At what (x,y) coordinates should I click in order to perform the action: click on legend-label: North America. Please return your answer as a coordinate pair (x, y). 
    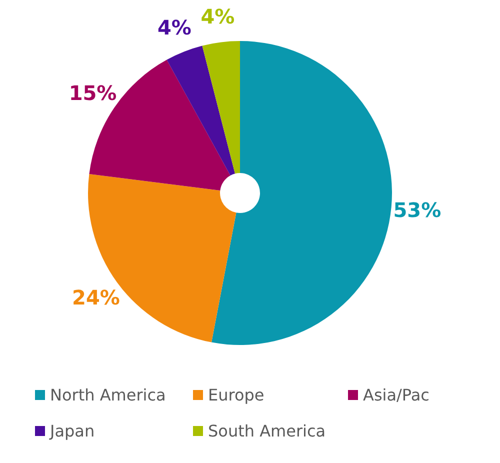
    Looking at the image, I should click on (108, 395).